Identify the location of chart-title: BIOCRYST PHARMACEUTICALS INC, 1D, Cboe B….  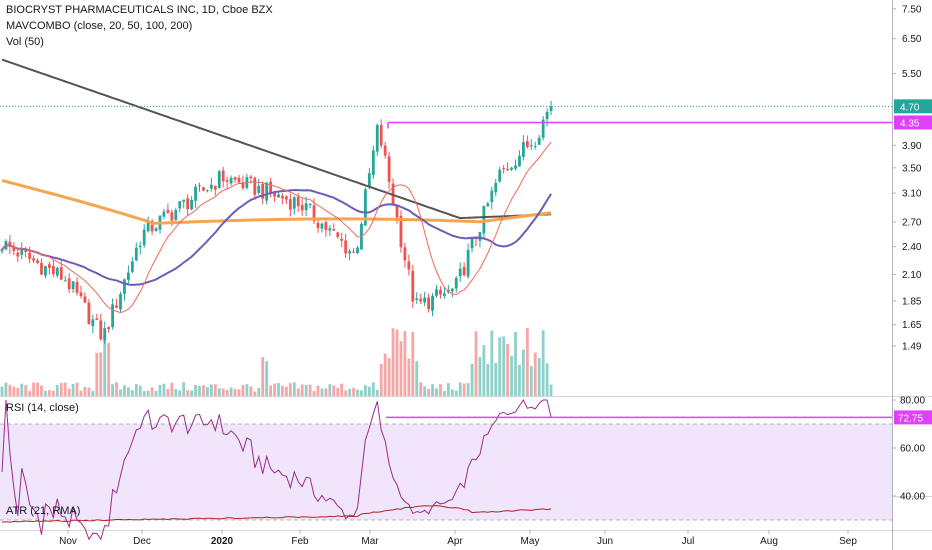
(139, 10).